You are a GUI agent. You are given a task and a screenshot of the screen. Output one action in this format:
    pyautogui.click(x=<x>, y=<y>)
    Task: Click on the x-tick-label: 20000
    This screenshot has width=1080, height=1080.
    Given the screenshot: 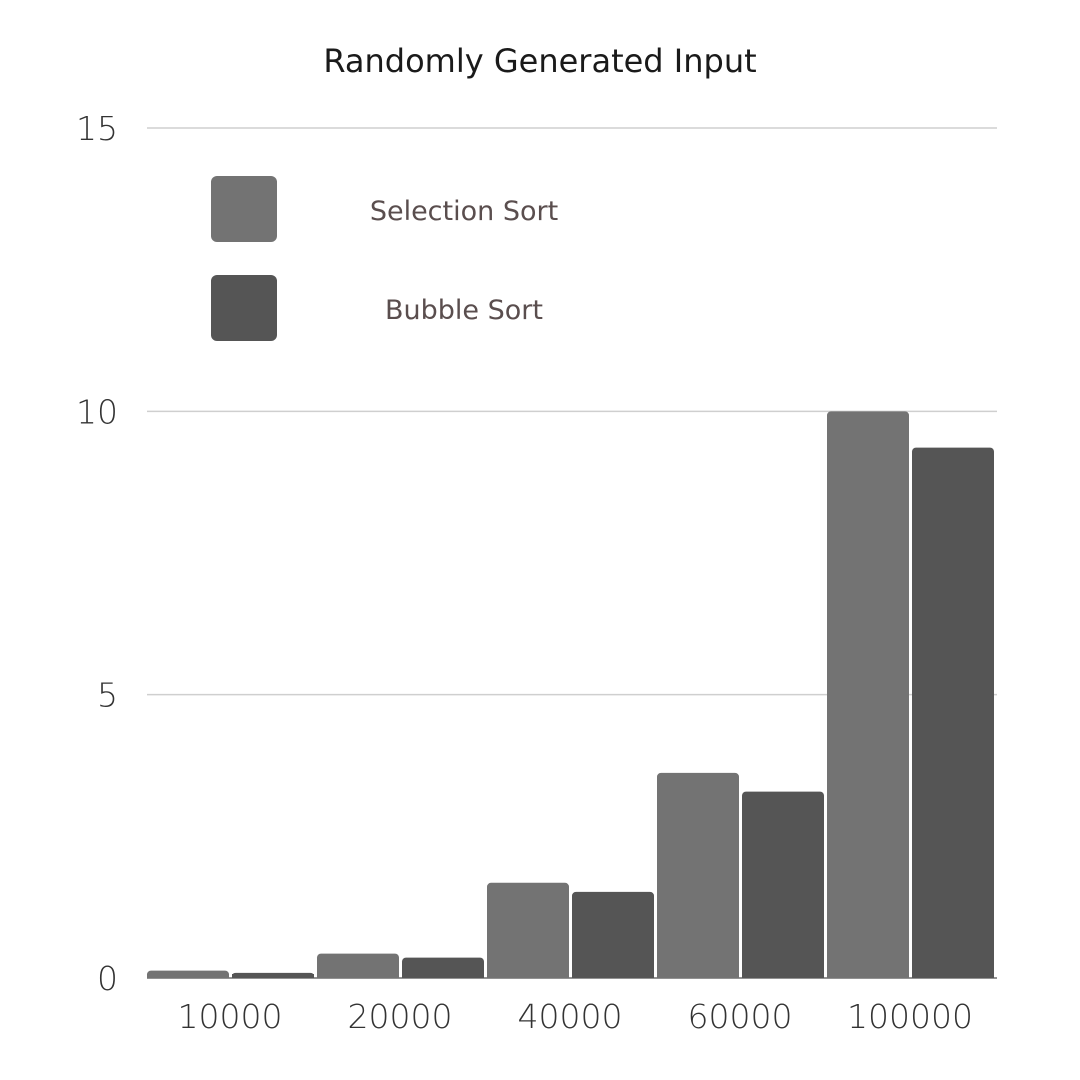 What is the action you would take?
    pyautogui.click(x=400, y=1016)
    